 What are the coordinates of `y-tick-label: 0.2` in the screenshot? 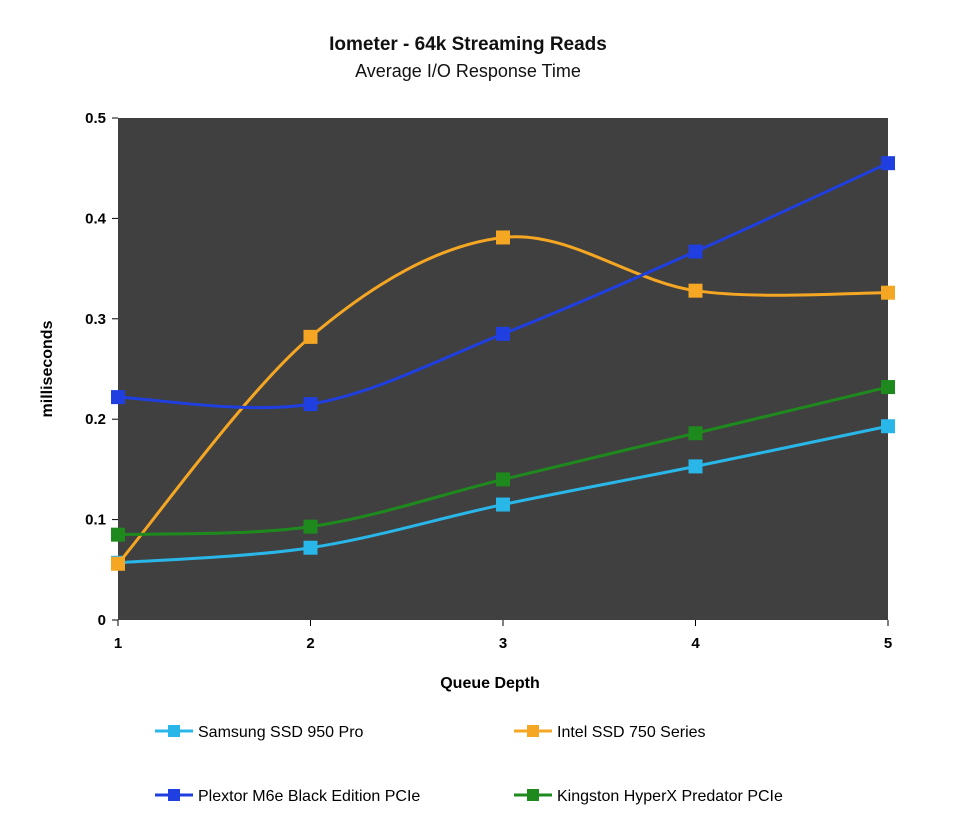 It's located at (95, 419).